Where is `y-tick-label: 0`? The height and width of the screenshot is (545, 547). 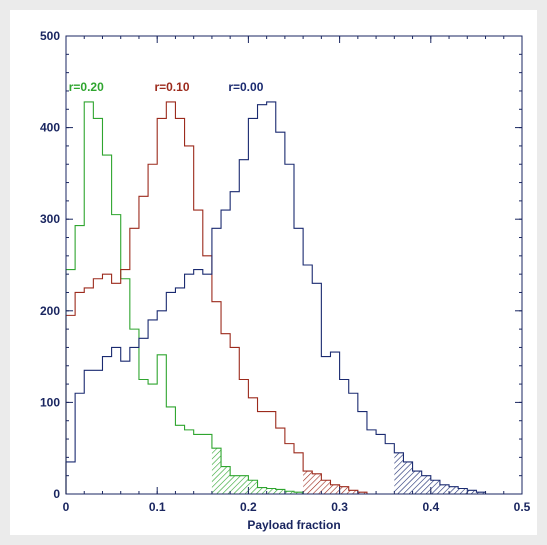 y-tick-label: 0 is located at coordinates (56, 494).